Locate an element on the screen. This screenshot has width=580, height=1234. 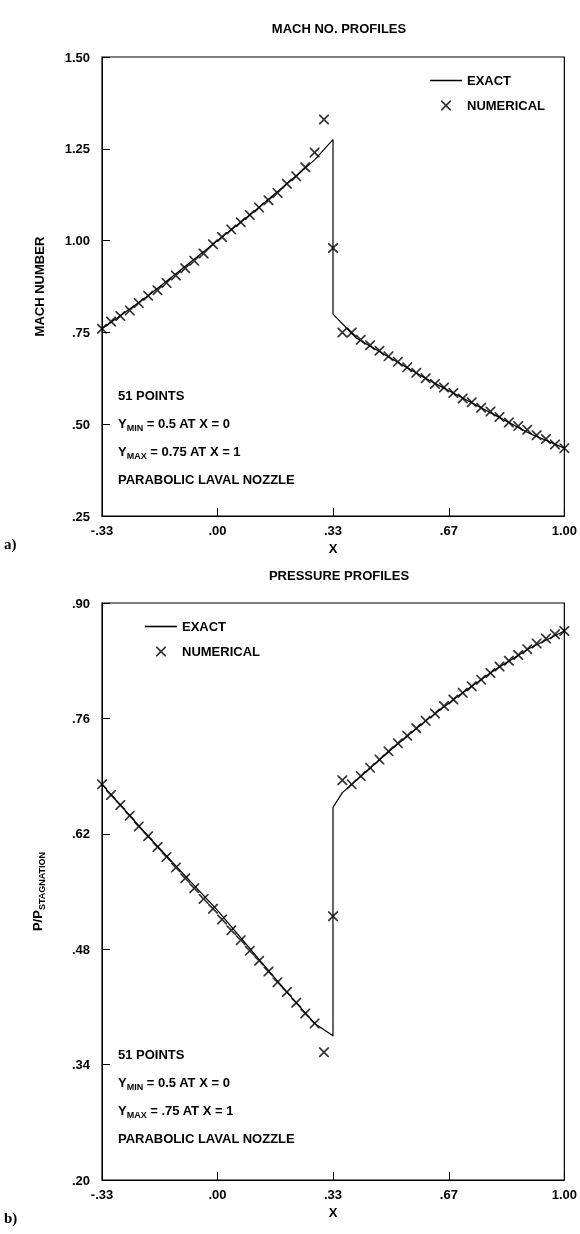
y-axis-title: MACH NUMBER is located at coordinates (39, 286).